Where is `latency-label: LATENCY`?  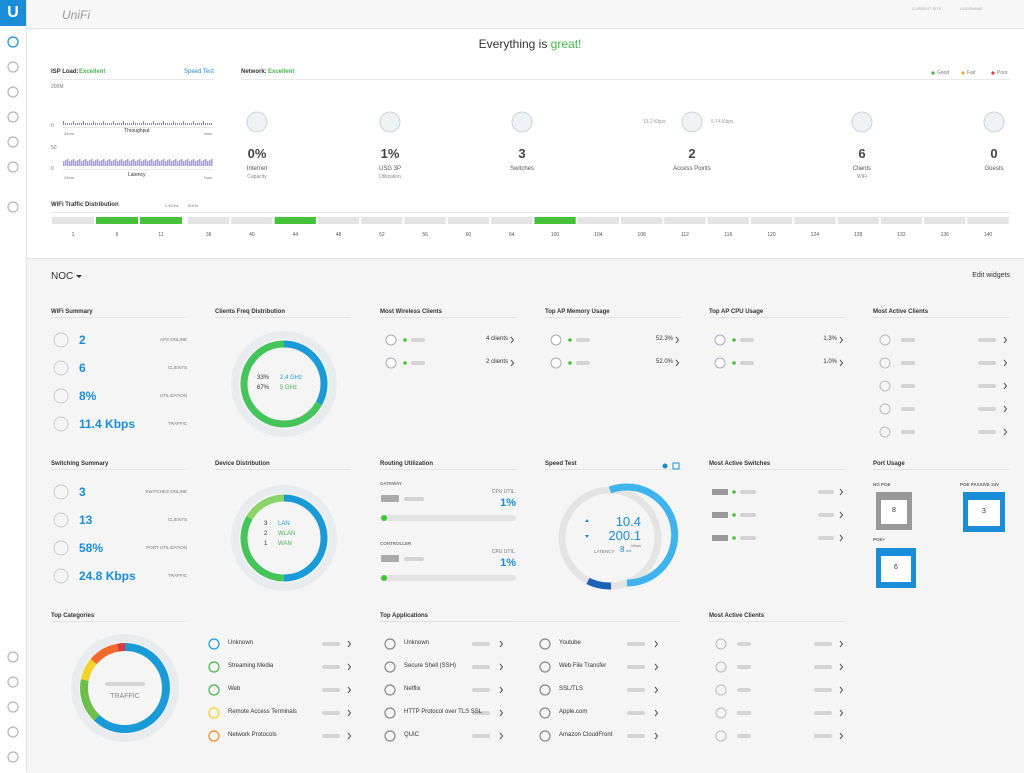
latency-label: LATENCY is located at coordinates (604, 551).